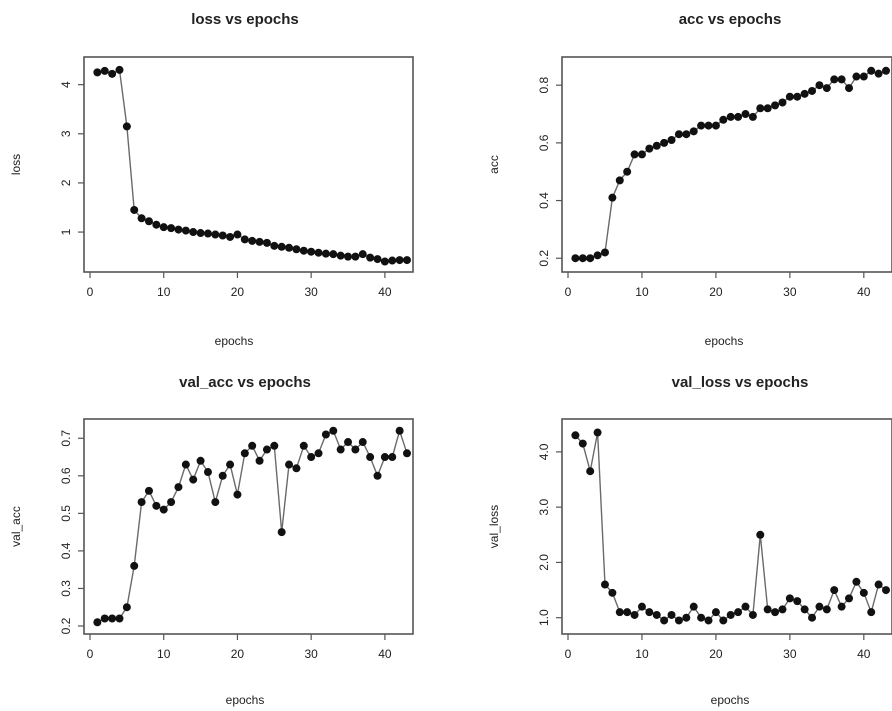  What do you see at coordinates (164, 654) in the screenshot?
I see `x-tick-label: 10` at bounding box center [164, 654].